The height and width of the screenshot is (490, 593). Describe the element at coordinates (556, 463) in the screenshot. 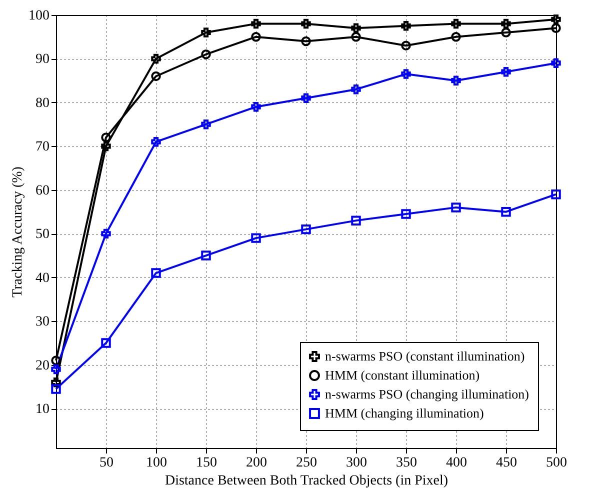

I see `x-tick-label: 500` at that location.